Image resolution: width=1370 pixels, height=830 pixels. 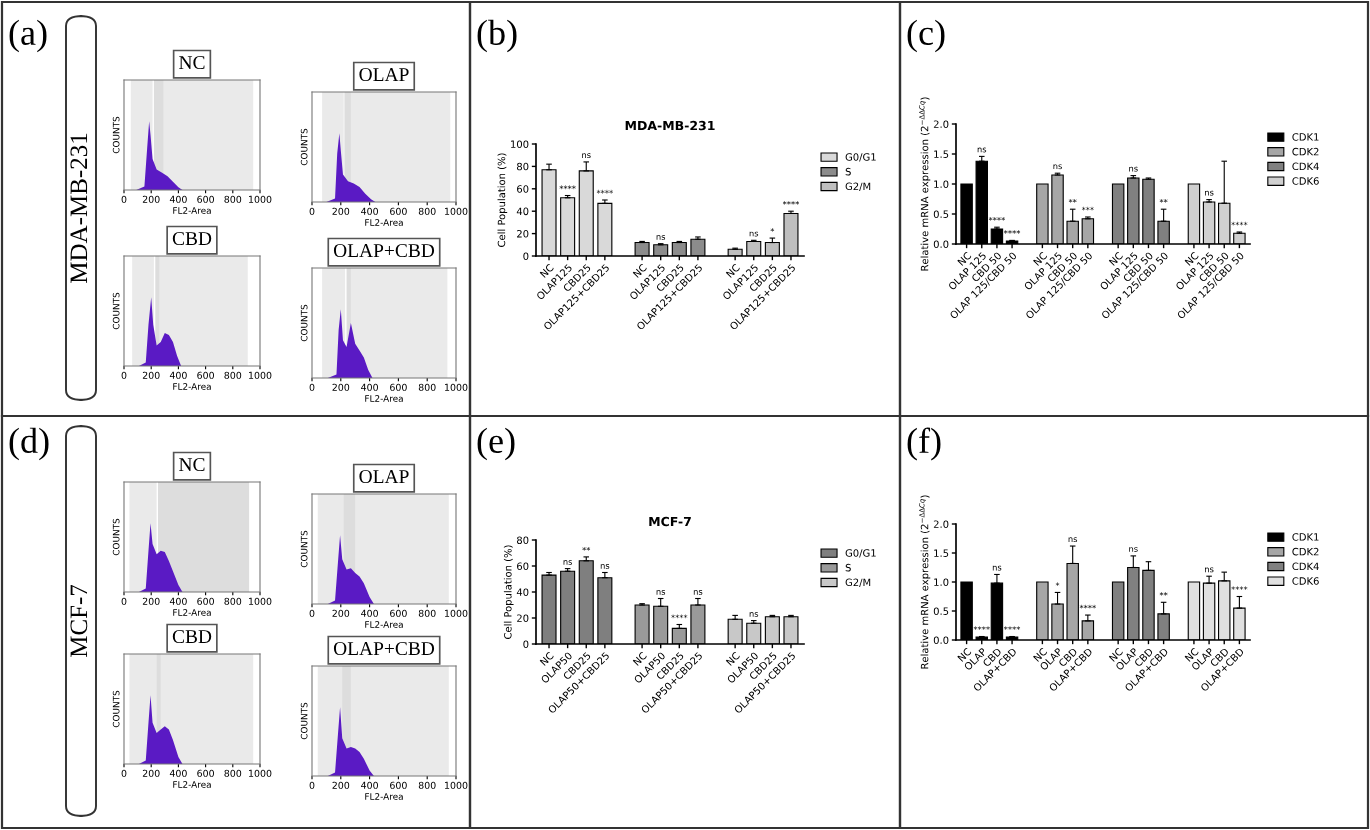 What do you see at coordinates (924, 444) in the screenshot?
I see `text: (f)` at bounding box center [924, 444].